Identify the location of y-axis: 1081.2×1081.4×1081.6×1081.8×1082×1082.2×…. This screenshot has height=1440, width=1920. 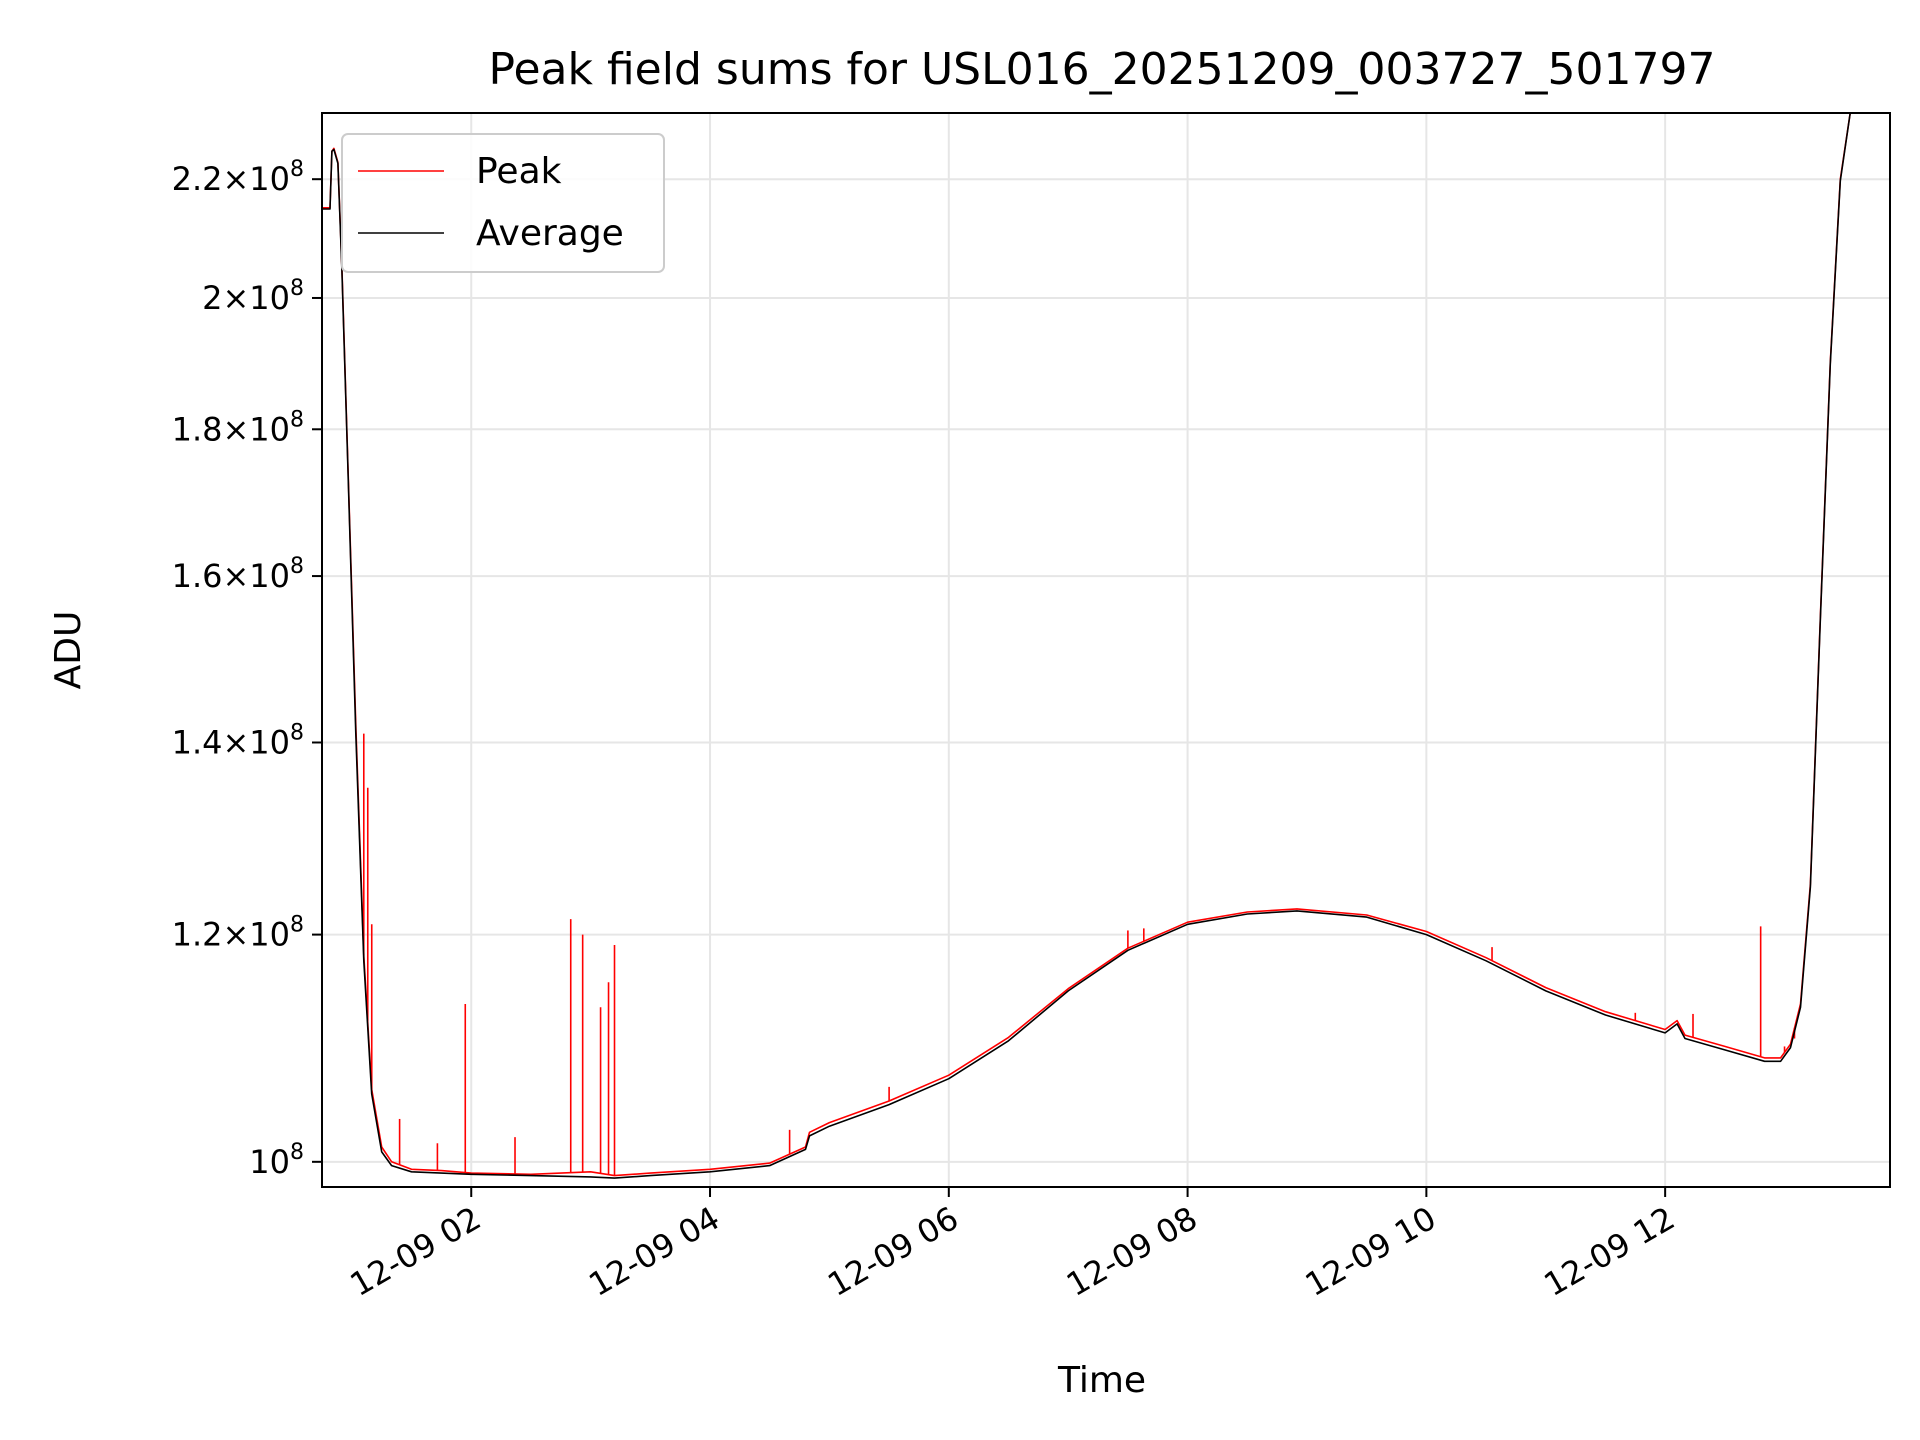
(247, 669).